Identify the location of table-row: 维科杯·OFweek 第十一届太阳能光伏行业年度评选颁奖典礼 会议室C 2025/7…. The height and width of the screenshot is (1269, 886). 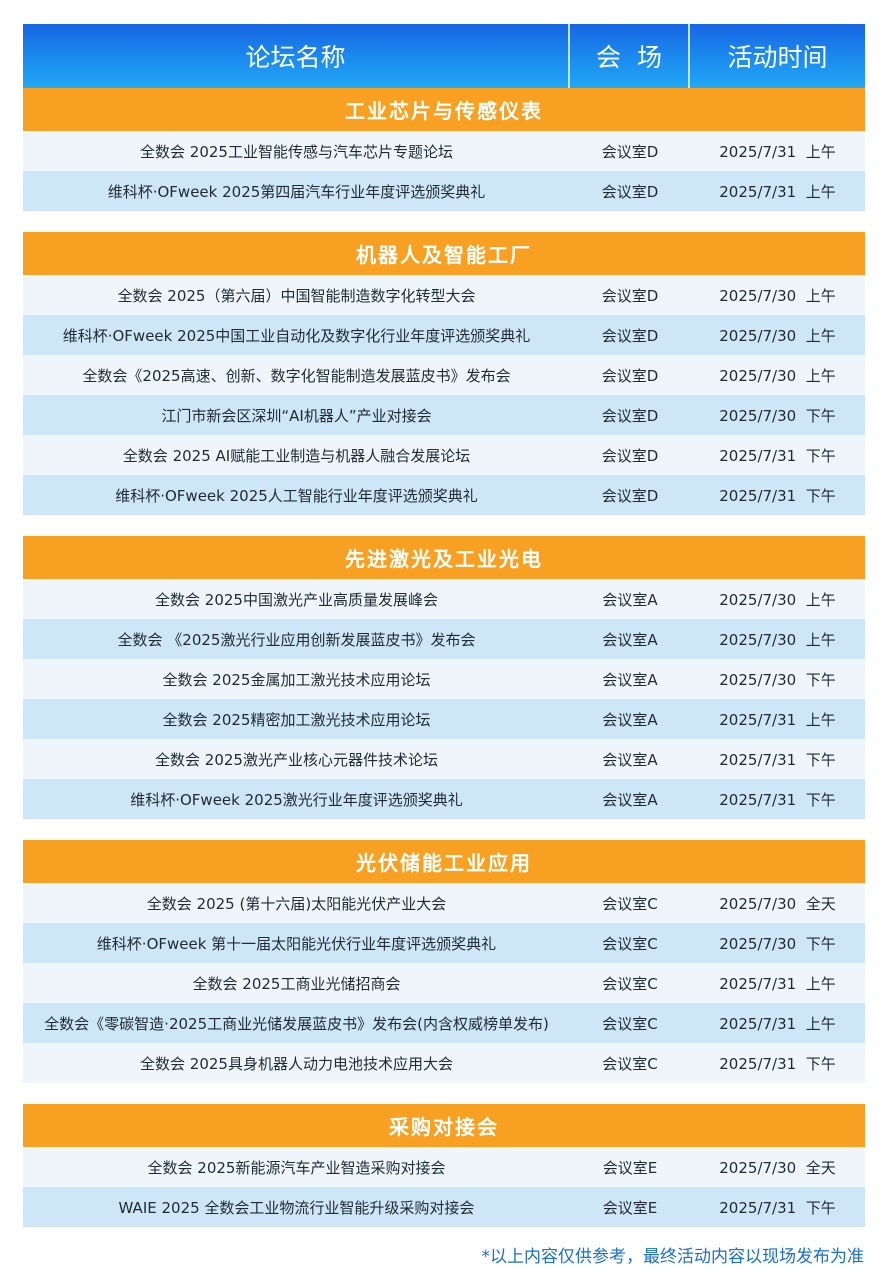
(444, 943).